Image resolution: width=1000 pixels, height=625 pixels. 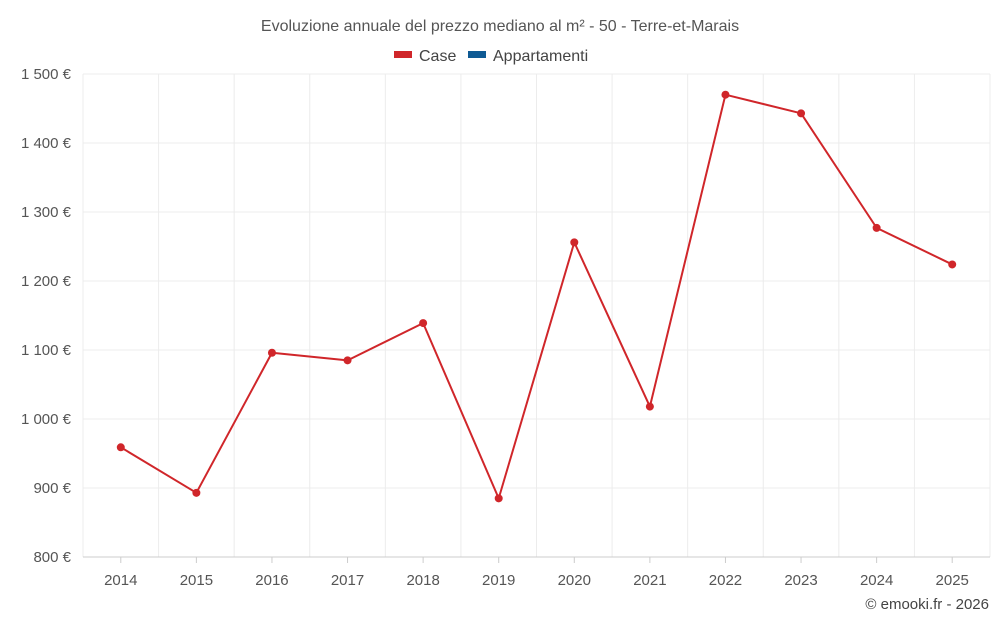 What do you see at coordinates (271, 580) in the screenshot?
I see `x-tick-label: 2016` at bounding box center [271, 580].